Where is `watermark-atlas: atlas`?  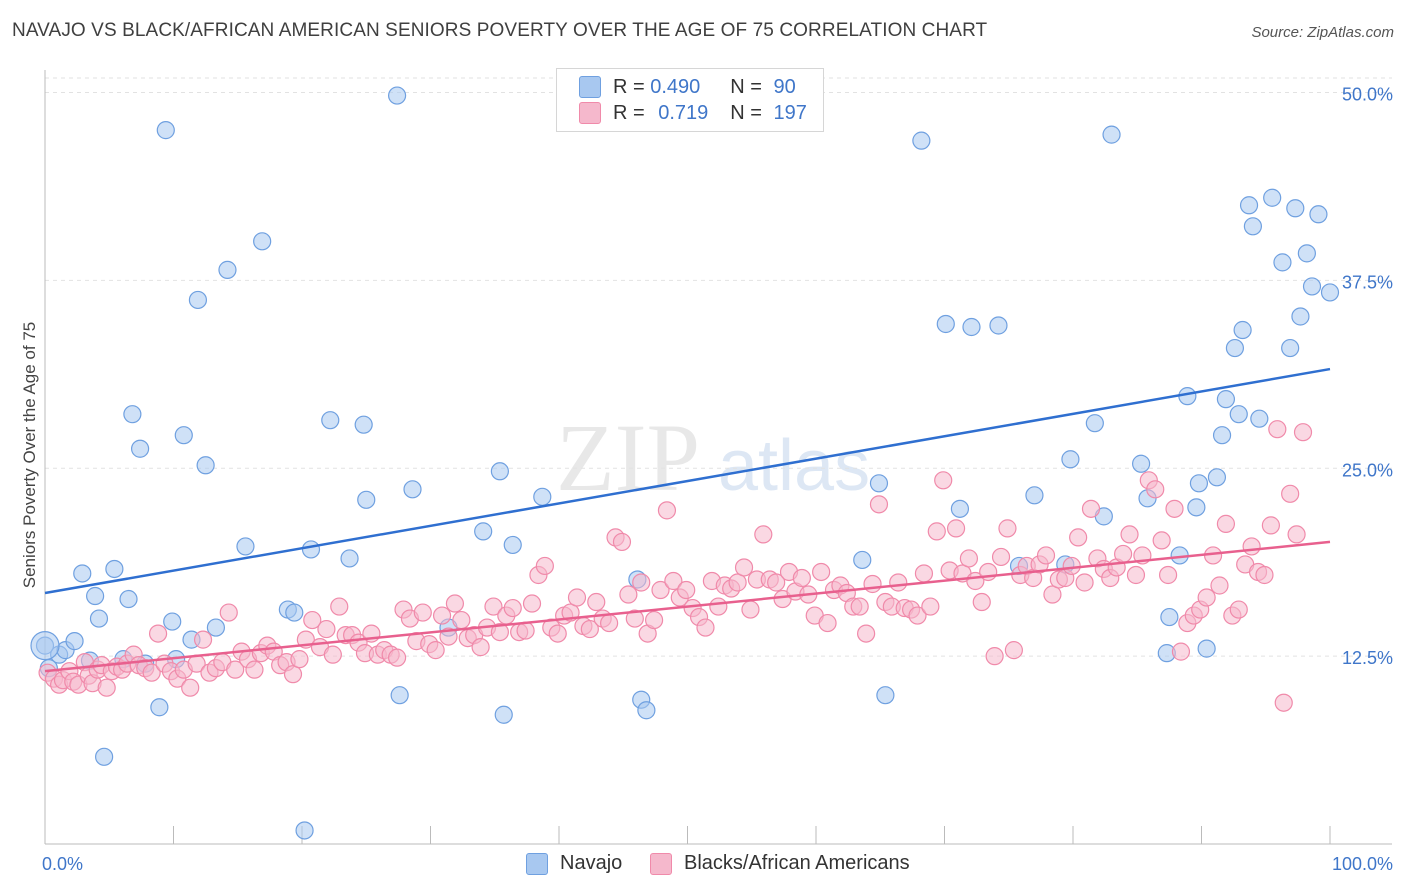
watermark-atlas: atlas is located at coordinates (794, 466).